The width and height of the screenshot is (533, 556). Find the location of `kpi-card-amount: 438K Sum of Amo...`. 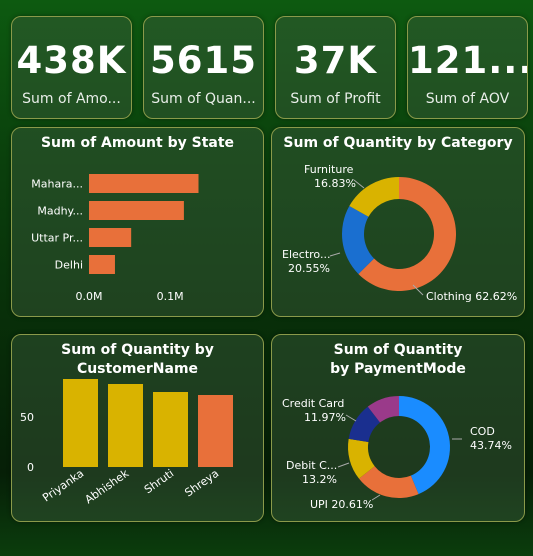

kpi-card-amount: 438K Sum of Amo... is located at coordinates (71, 67).